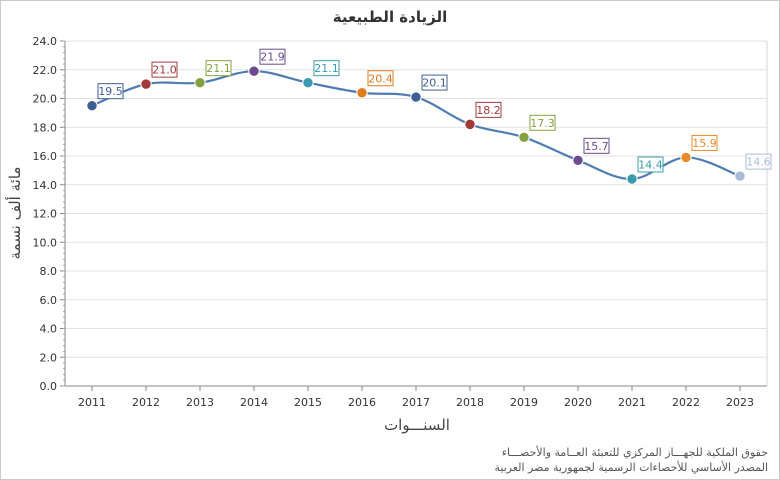  I want to click on data-label-2017: 20.1, so click(434, 82).